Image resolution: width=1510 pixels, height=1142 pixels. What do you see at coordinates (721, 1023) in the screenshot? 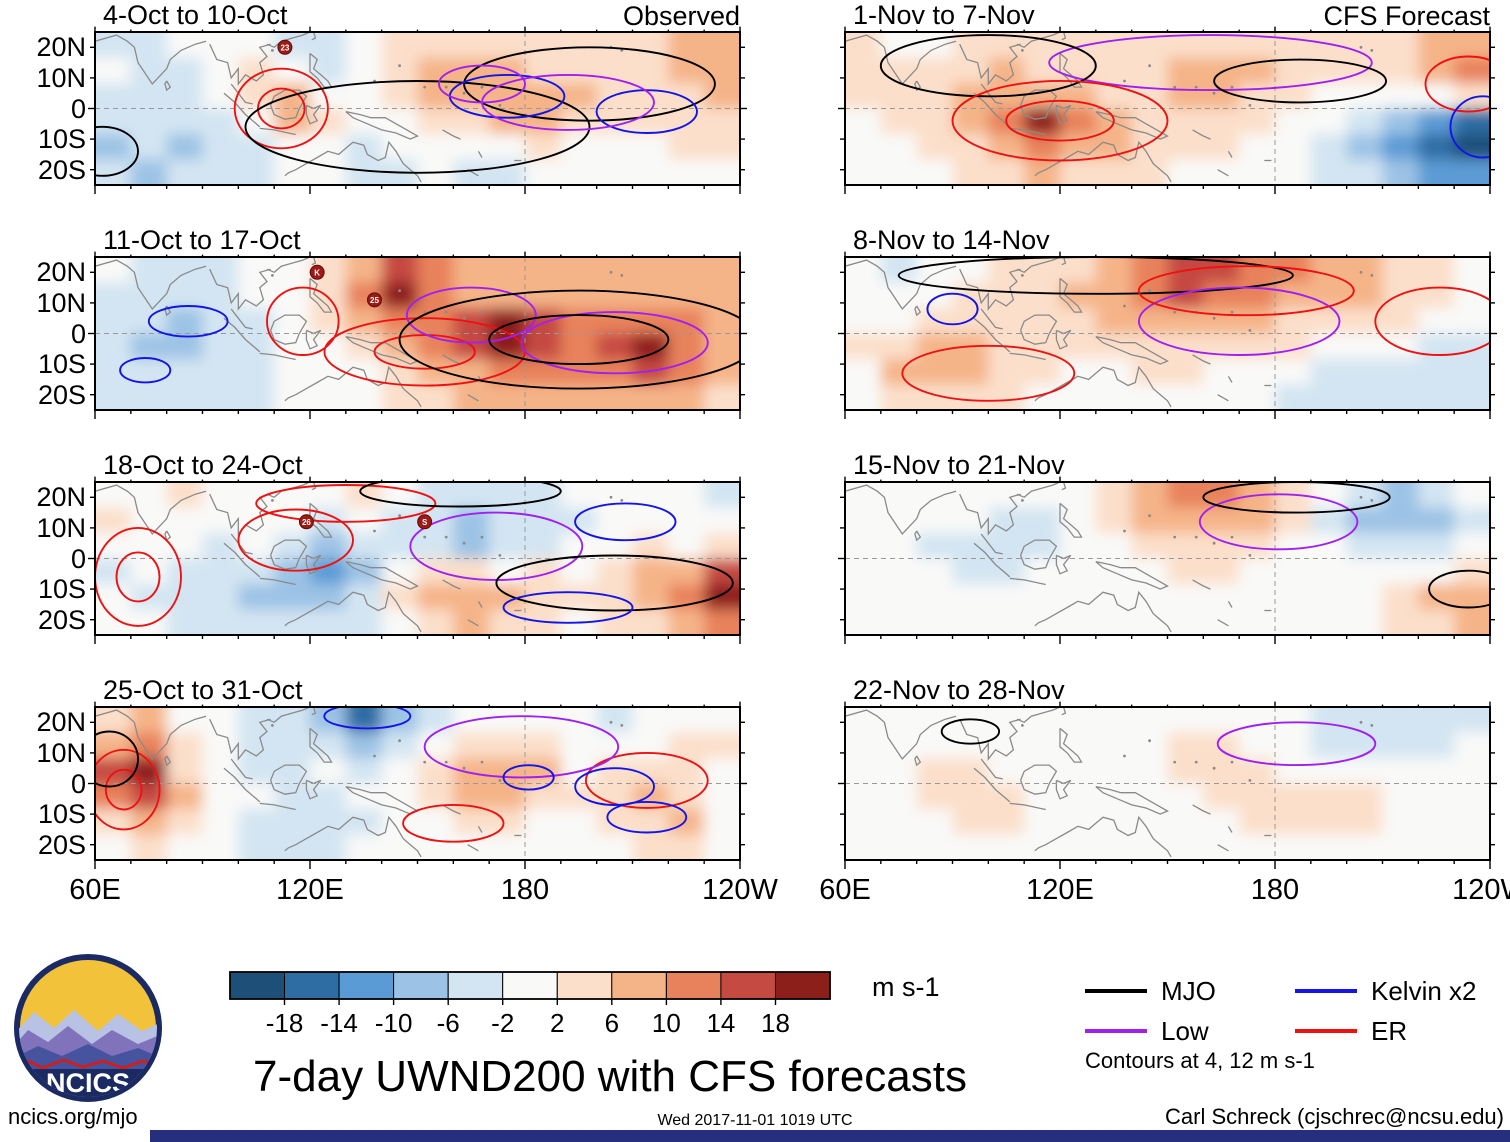
I see `colorbar-tick-label: 14` at bounding box center [721, 1023].